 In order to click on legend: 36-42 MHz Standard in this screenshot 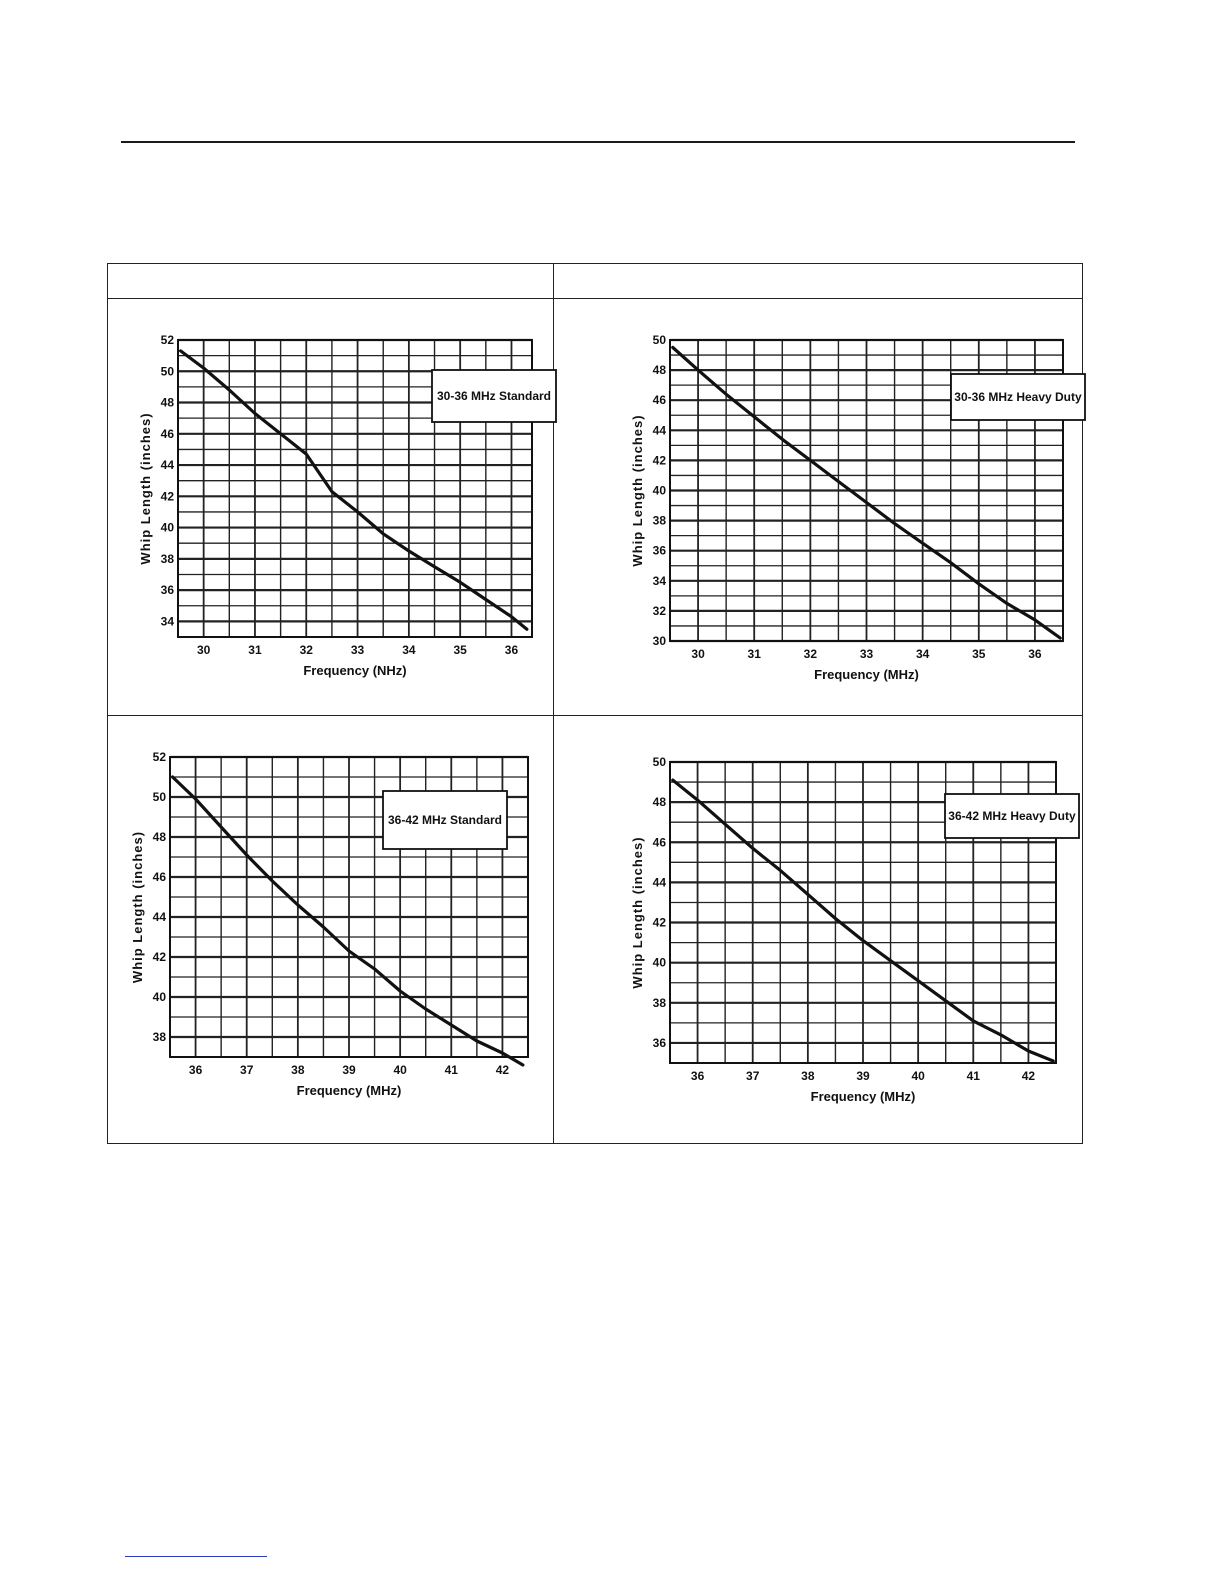, I will do `click(445, 820)`.